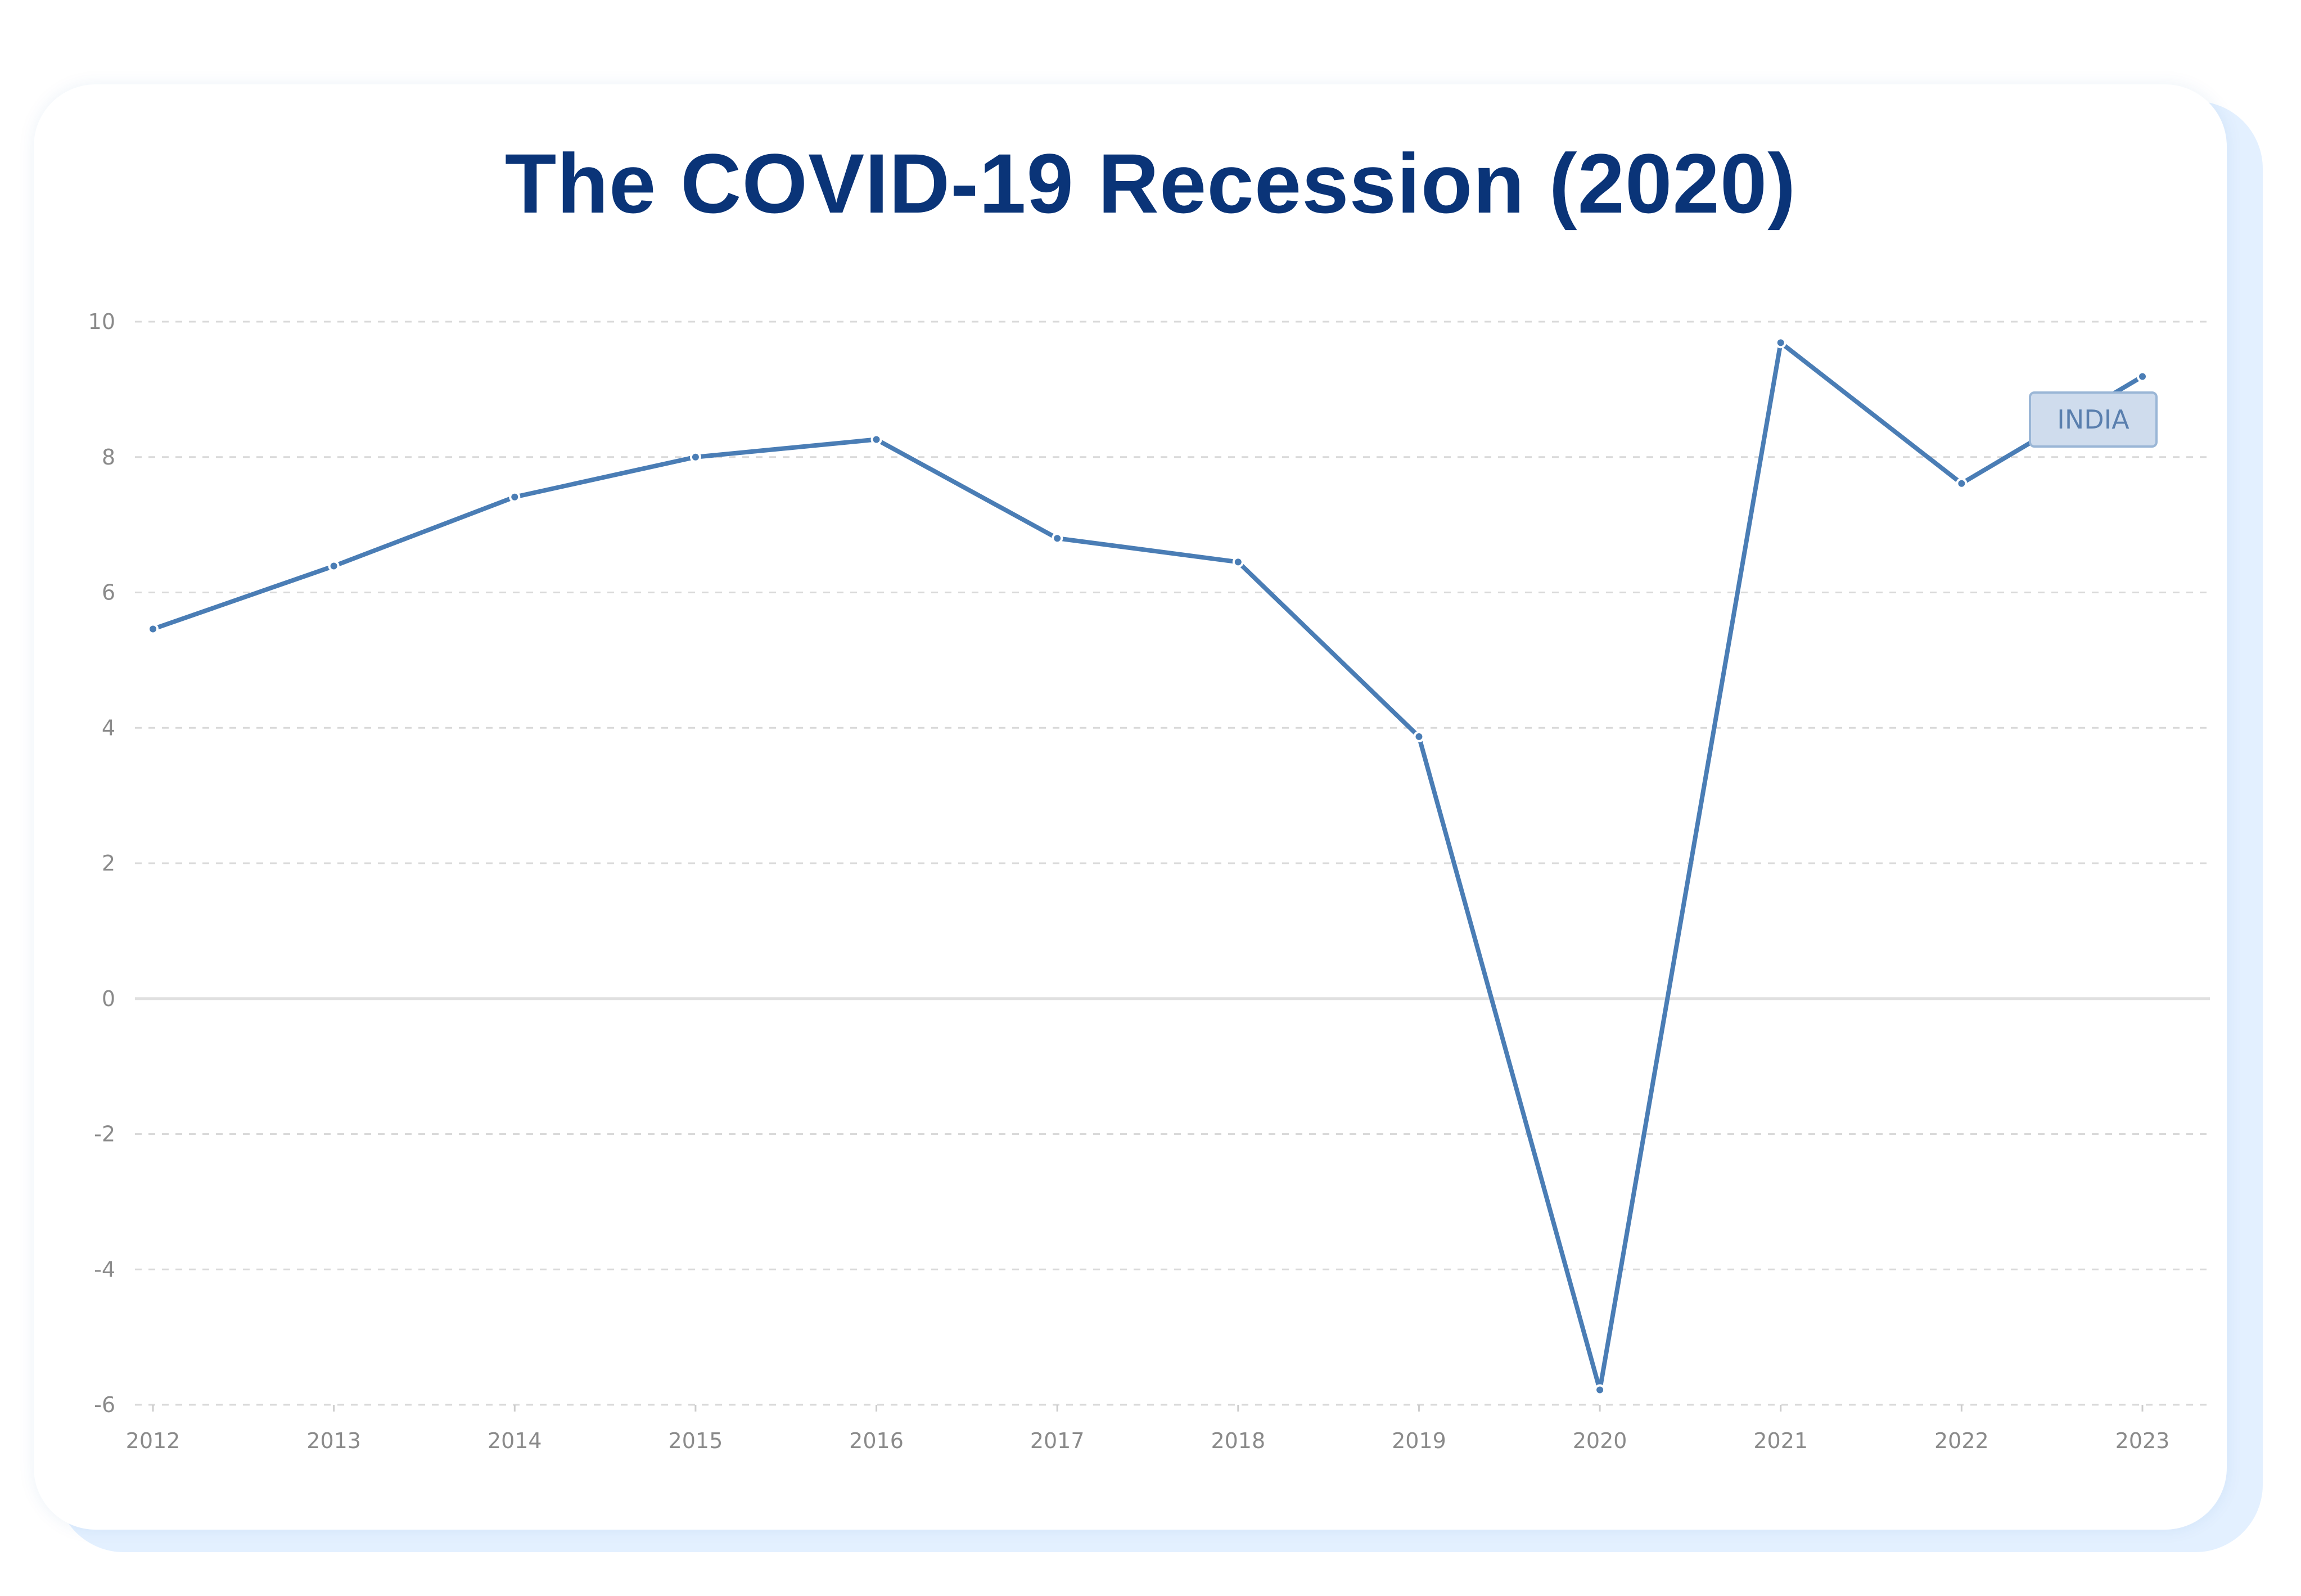 The width and height of the screenshot is (2301, 1596). What do you see at coordinates (104, 1404) in the screenshot?
I see `y-tick-label: -6` at bounding box center [104, 1404].